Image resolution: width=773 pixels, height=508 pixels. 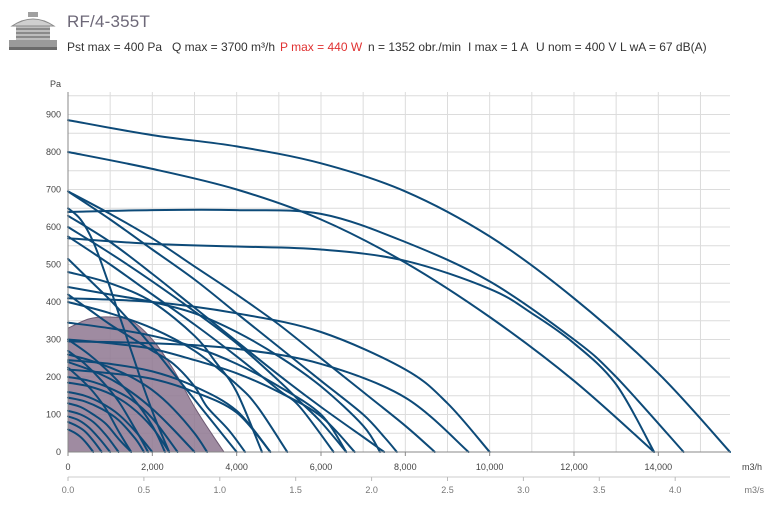 What do you see at coordinates (58, 452) in the screenshot?
I see `y-tick-label: 0` at bounding box center [58, 452].